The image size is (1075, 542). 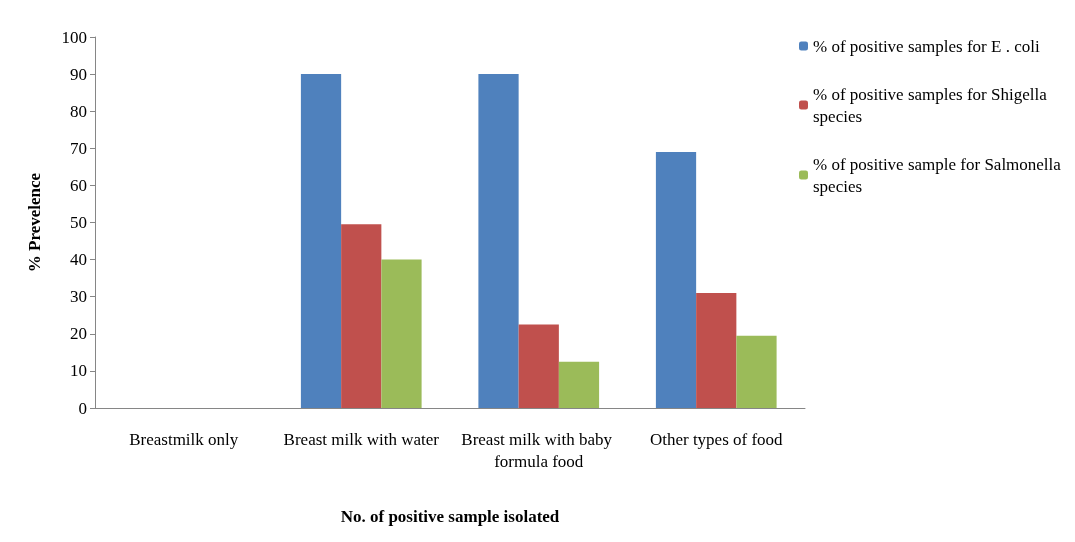 I want to click on y-tick-label: 10, so click(x=78, y=371).